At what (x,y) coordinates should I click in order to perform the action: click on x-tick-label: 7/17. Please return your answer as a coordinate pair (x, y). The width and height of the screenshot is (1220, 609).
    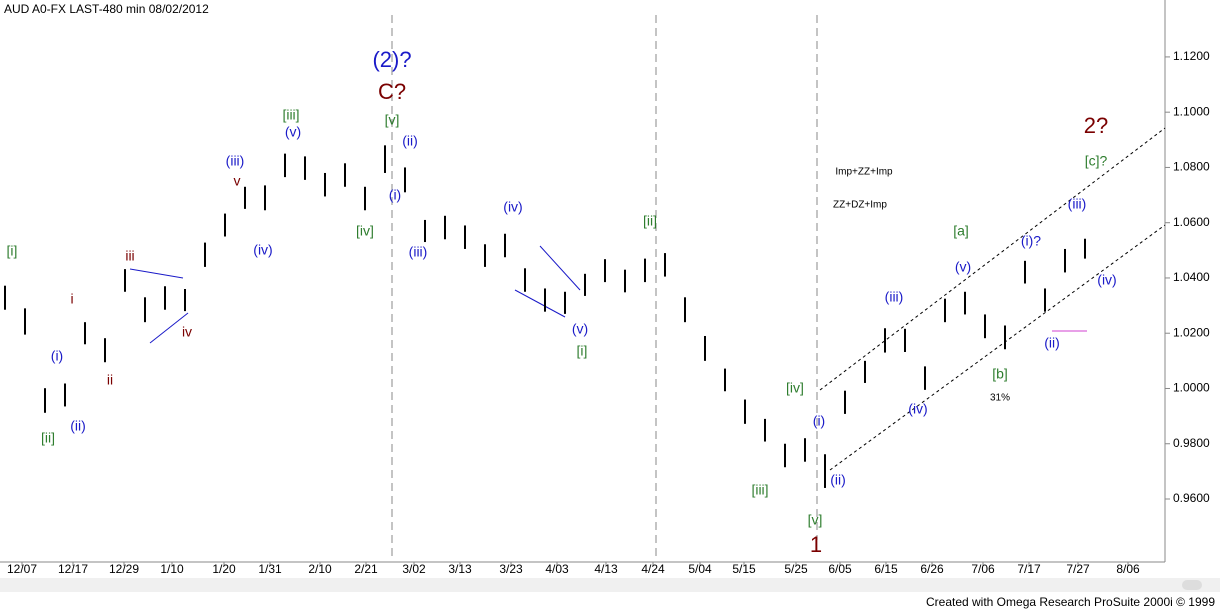
    Looking at the image, I should click on (1029, 569).